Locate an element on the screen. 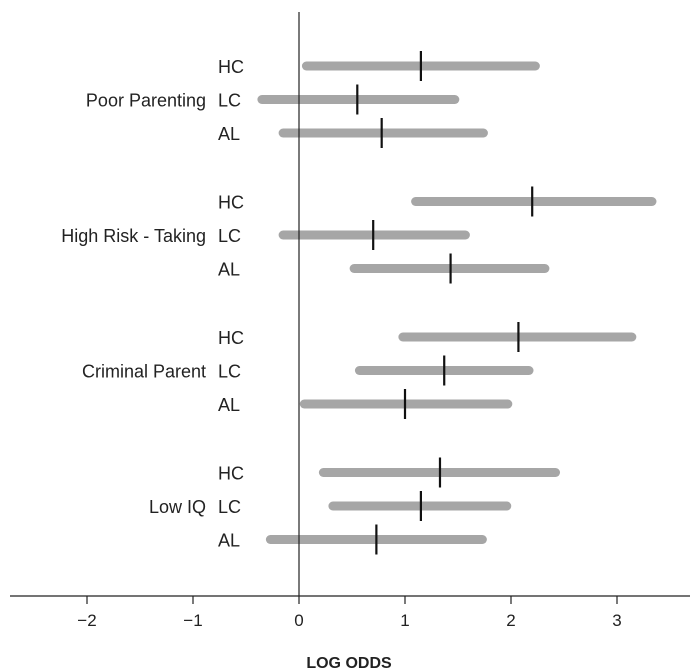  x-axis-ticks: −2 −1 0 1 2 3 is located at coordinates (349, 613).